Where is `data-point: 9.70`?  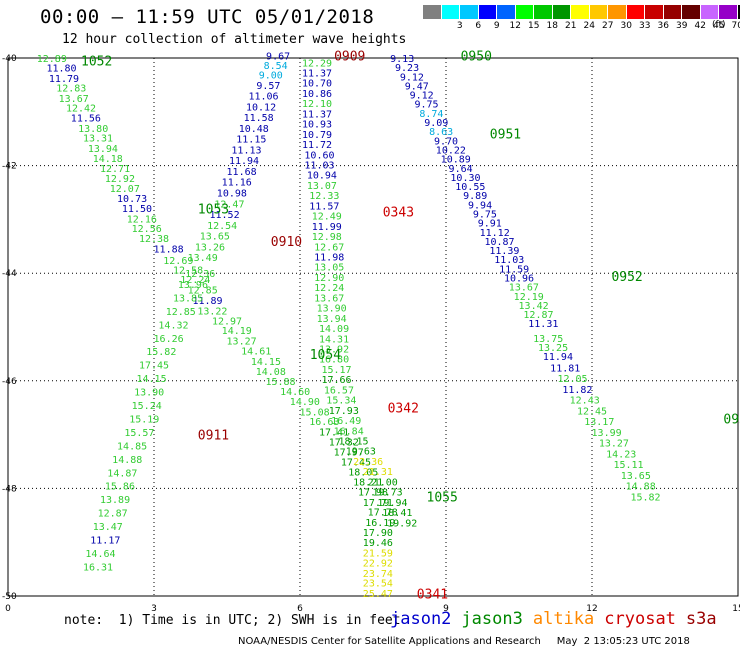 data-point: 9.70 is located at coordinates (446, 141).